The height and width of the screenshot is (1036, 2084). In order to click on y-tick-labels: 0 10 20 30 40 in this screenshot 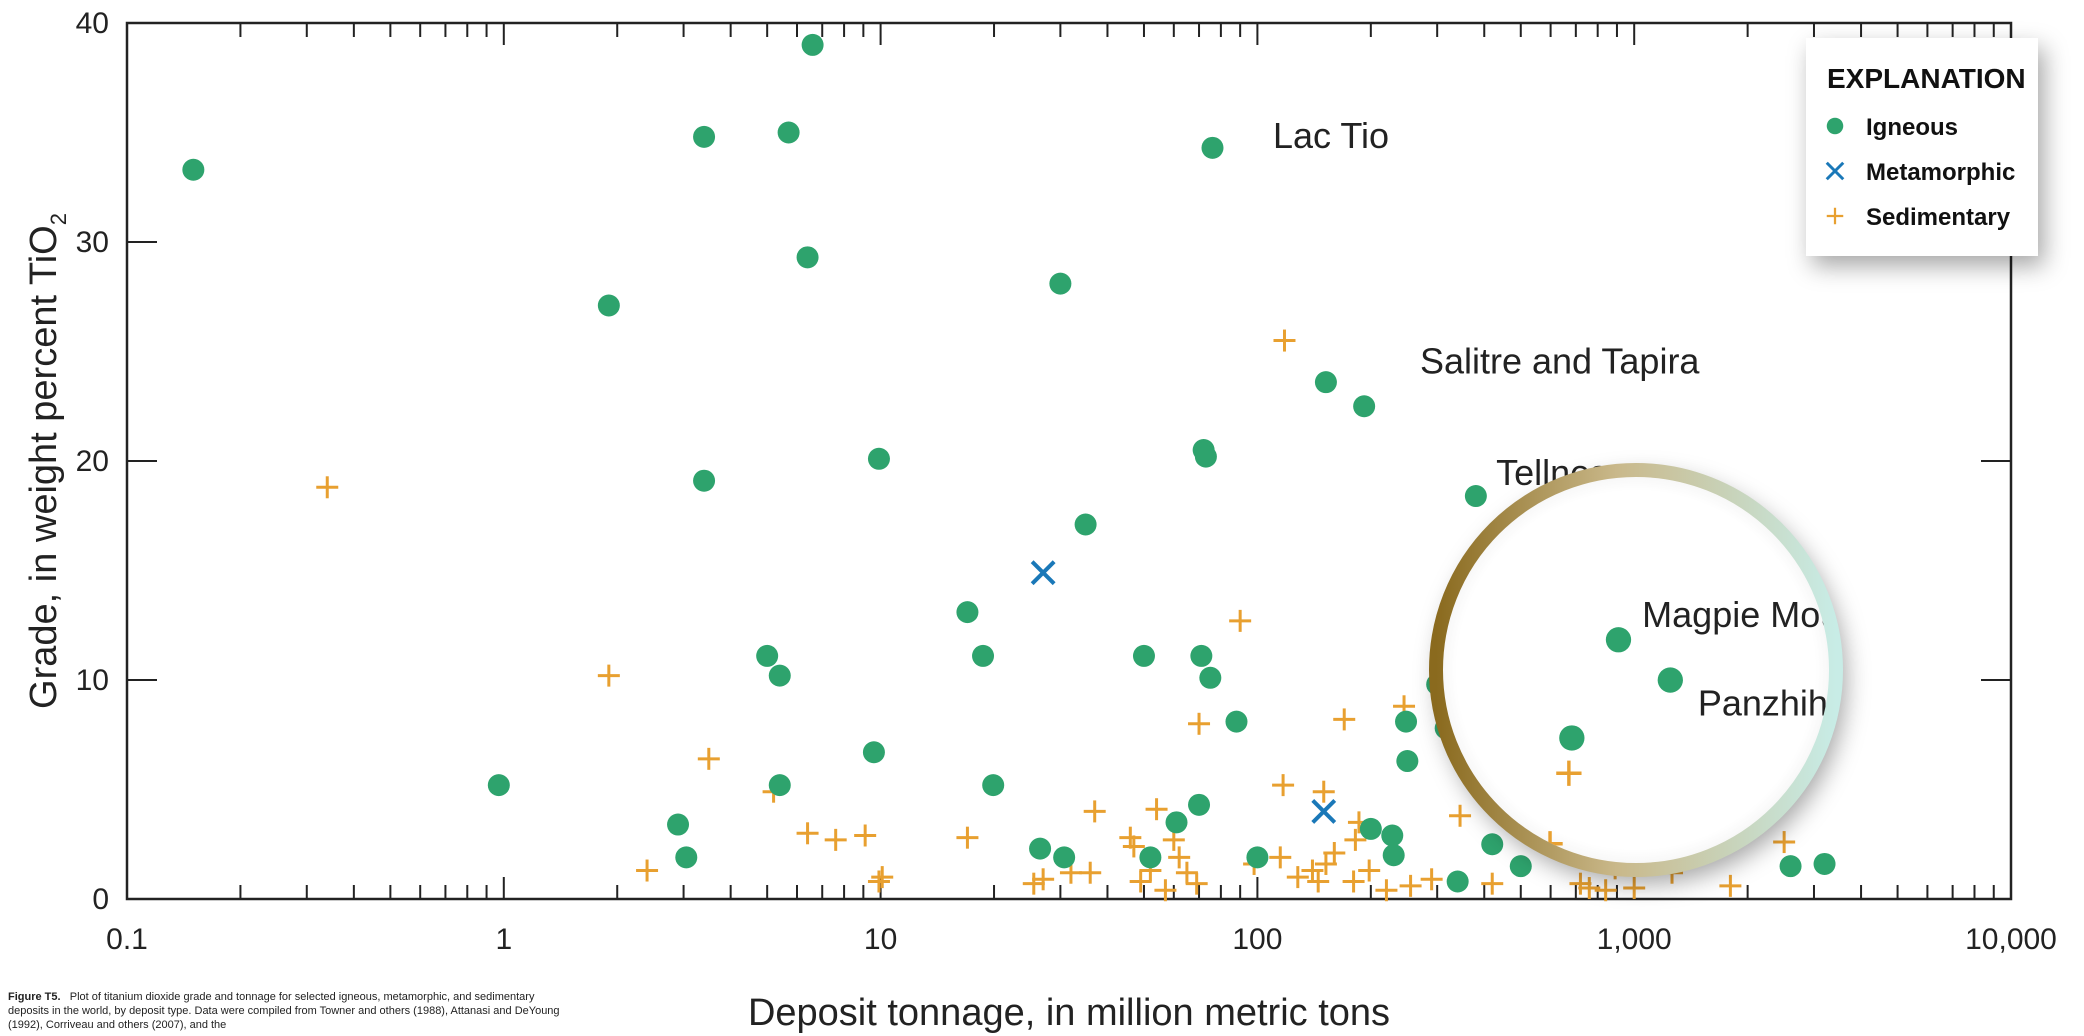, I will do `click(92, 461)`.